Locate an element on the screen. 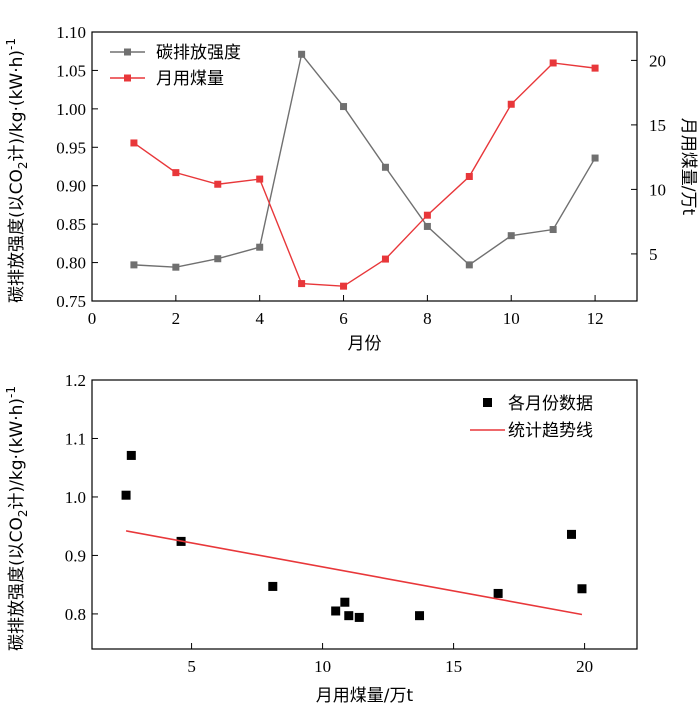  legend-label-monthly: 各月份数据 is located at coordinates (550, 404).